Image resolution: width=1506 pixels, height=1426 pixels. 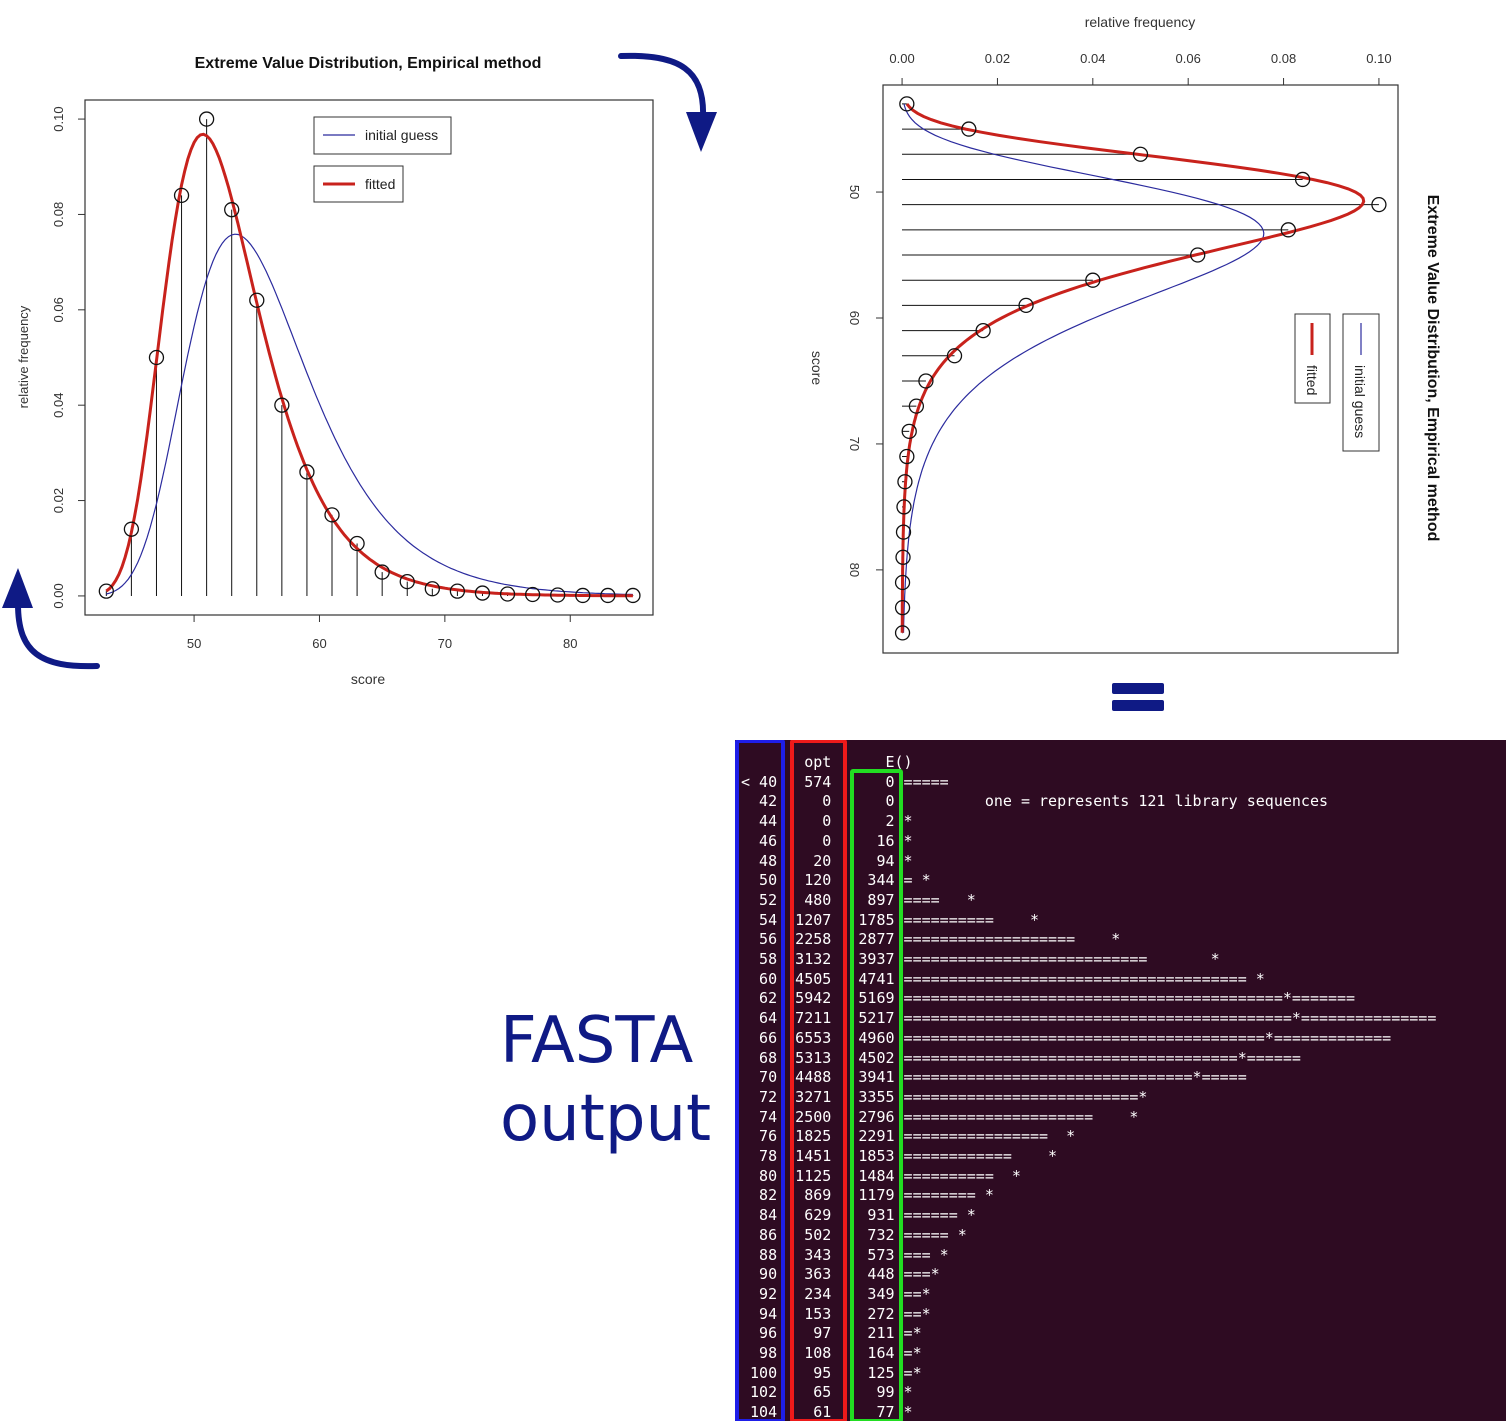 What do you see at coordinates (831, 1333) in the screenshot?
I see `fasta-histogram-line: 96 97 211 =*` at bounding box center [831, 1333].